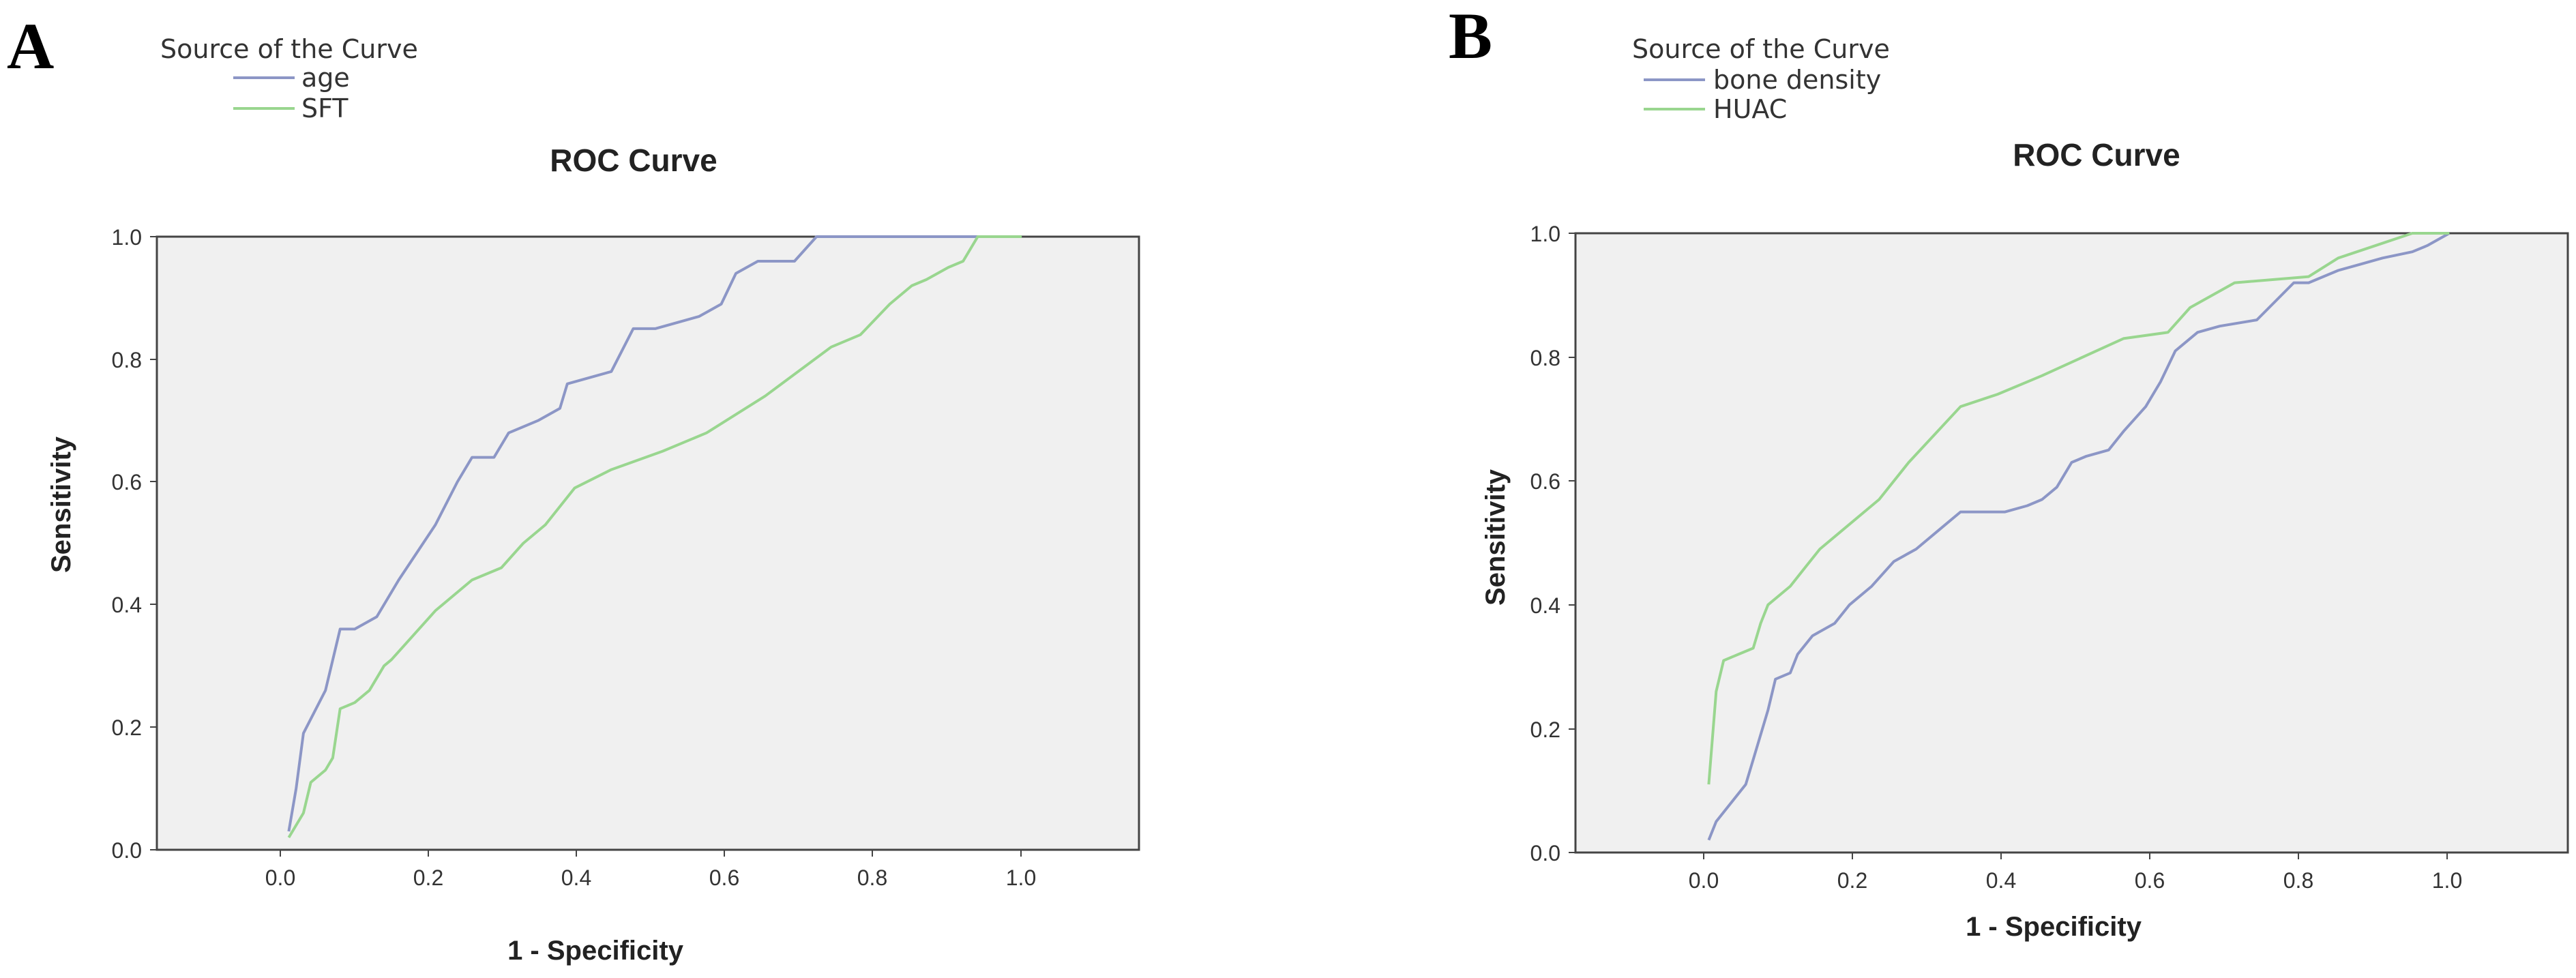  I want to click on legend-label-huac: HUAC, so click(1750, 109).